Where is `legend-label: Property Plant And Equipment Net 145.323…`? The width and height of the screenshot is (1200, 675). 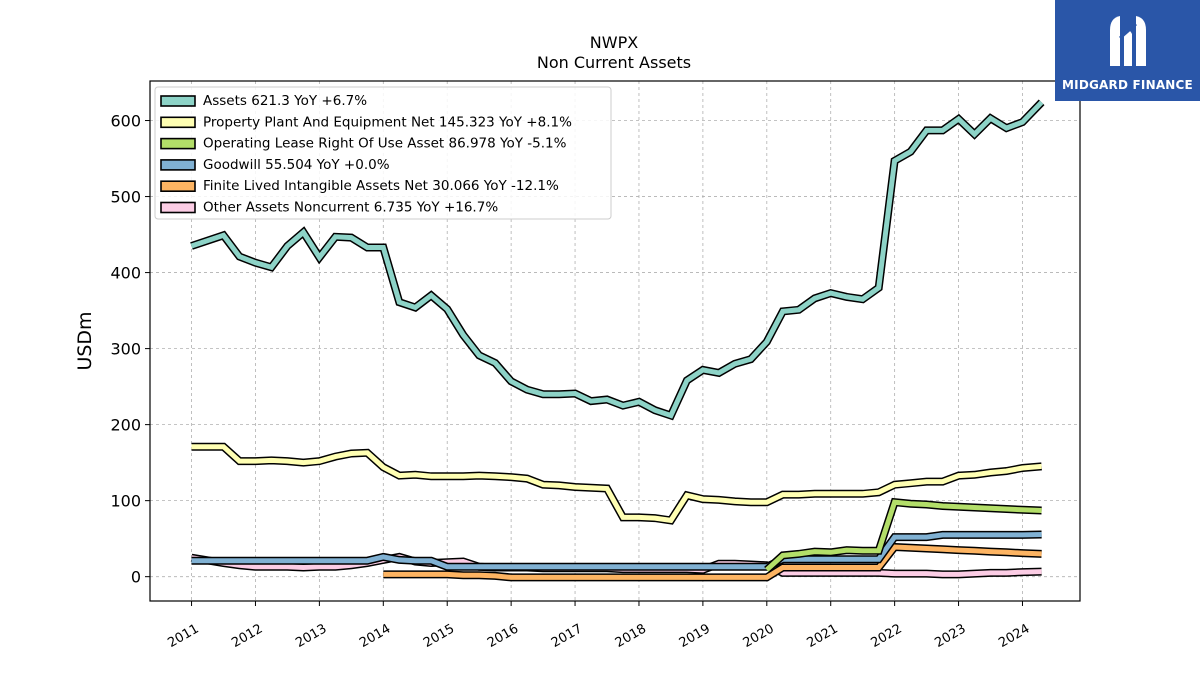
legend-label: Property Plant And Equipment Net 145.323… is located at coordinates (387, 122).